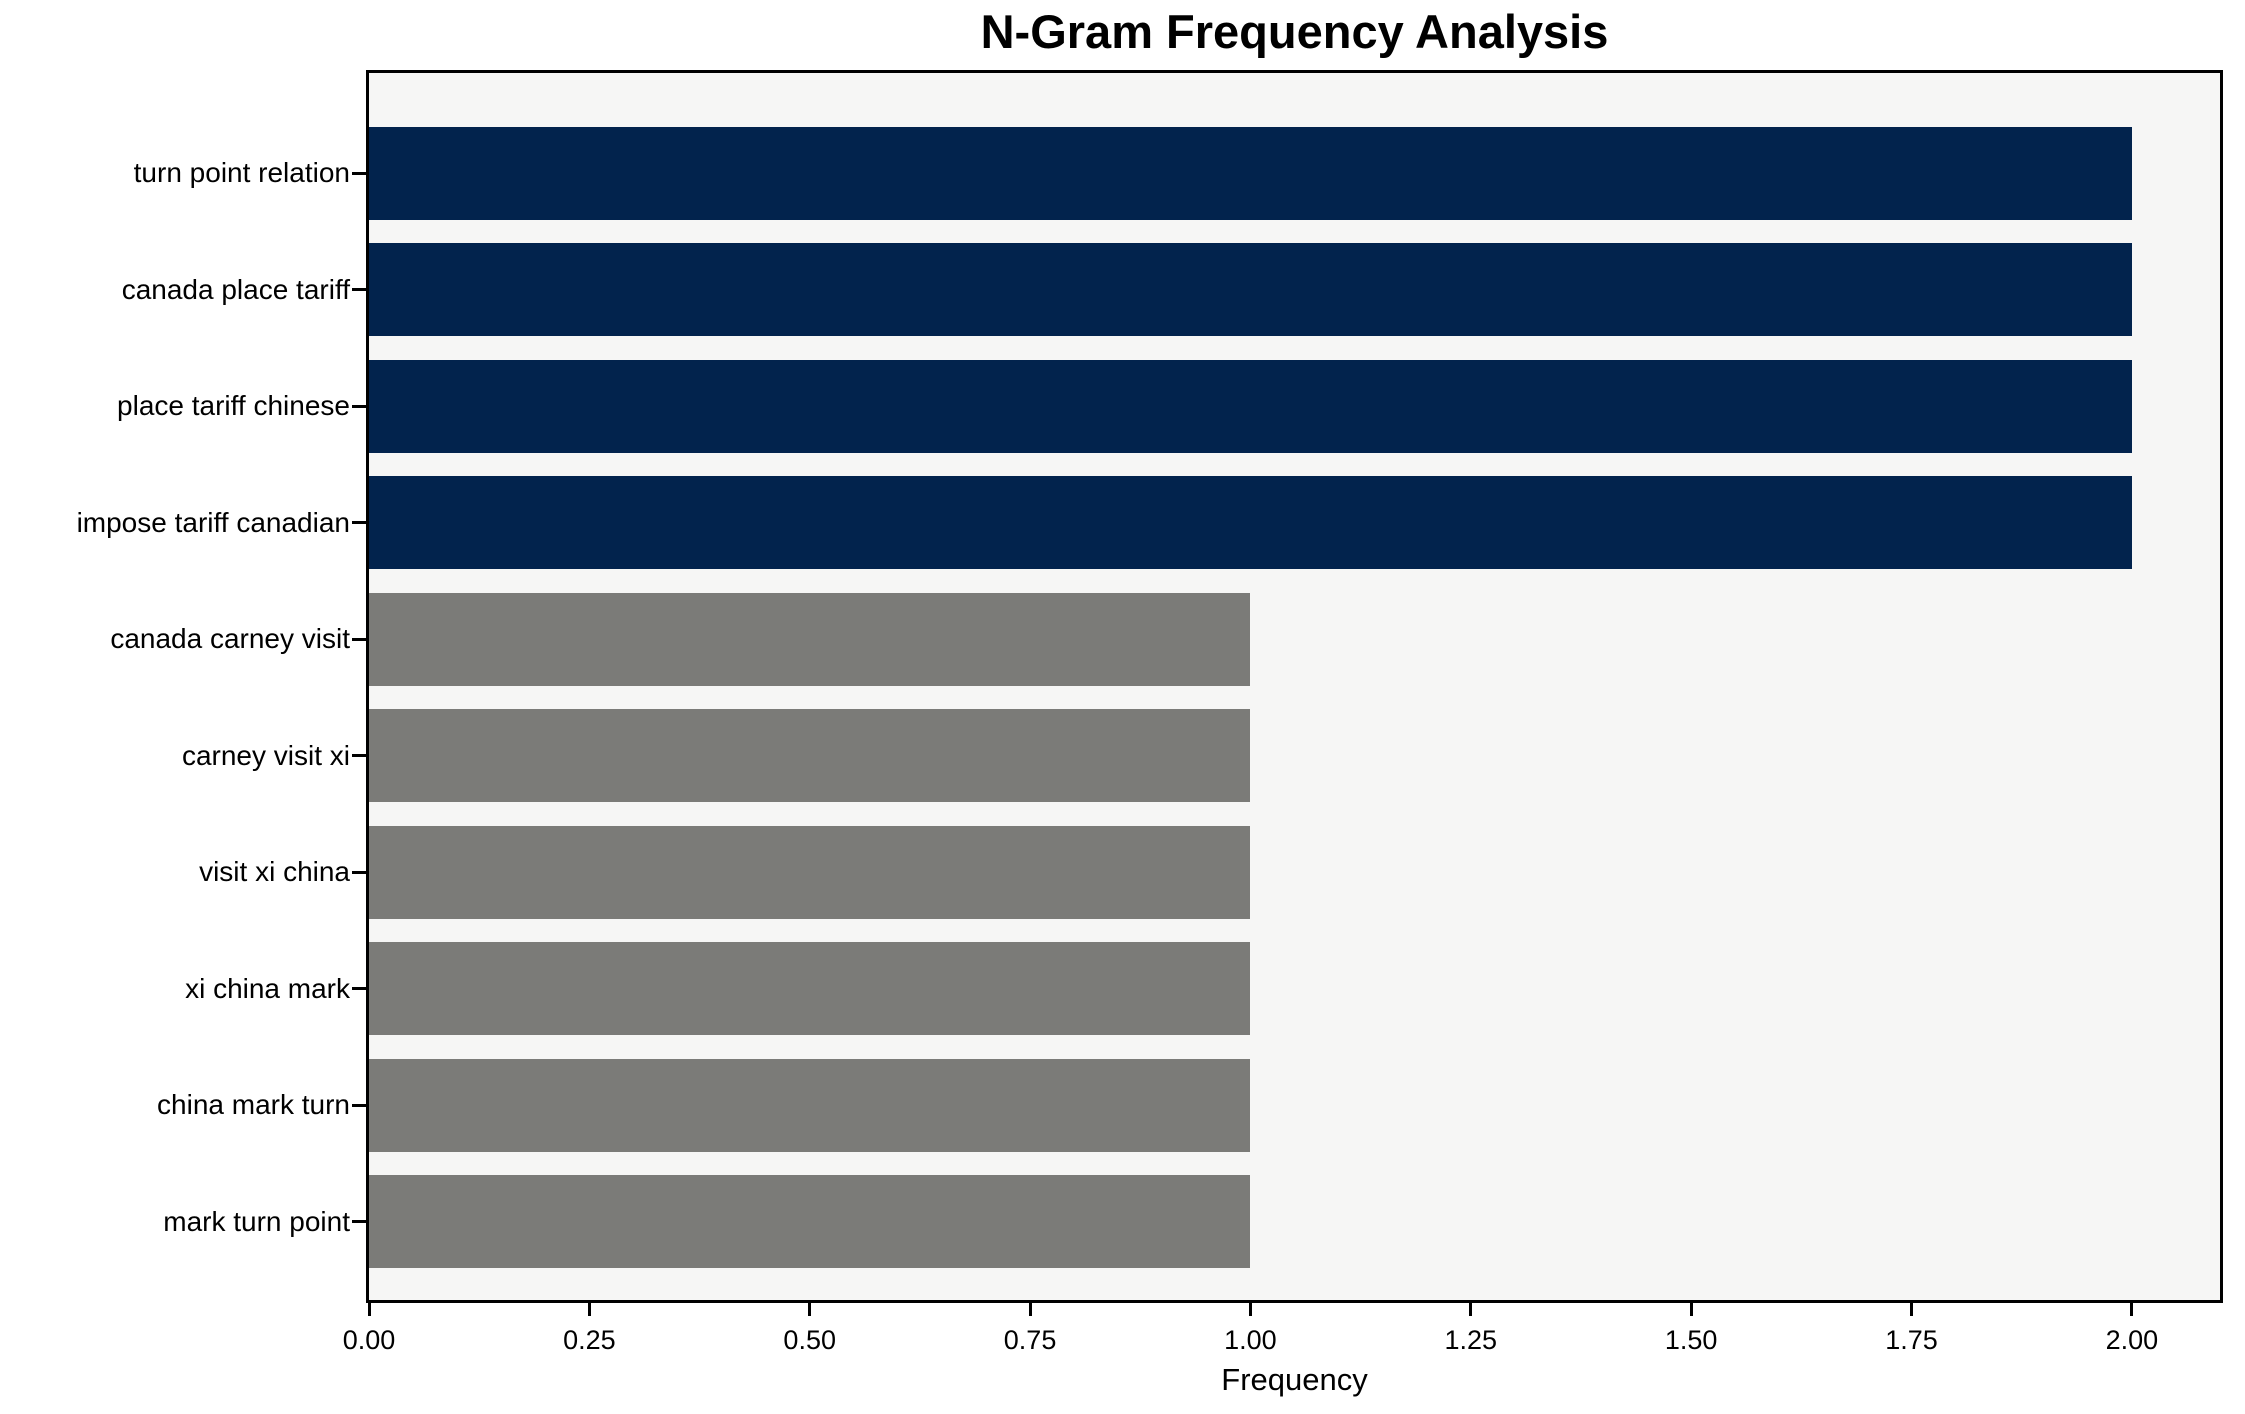 The width and height of the screenshot is (2245, 1414). I want to click on x-tick-label: 1.00, so click(1250, 1340).